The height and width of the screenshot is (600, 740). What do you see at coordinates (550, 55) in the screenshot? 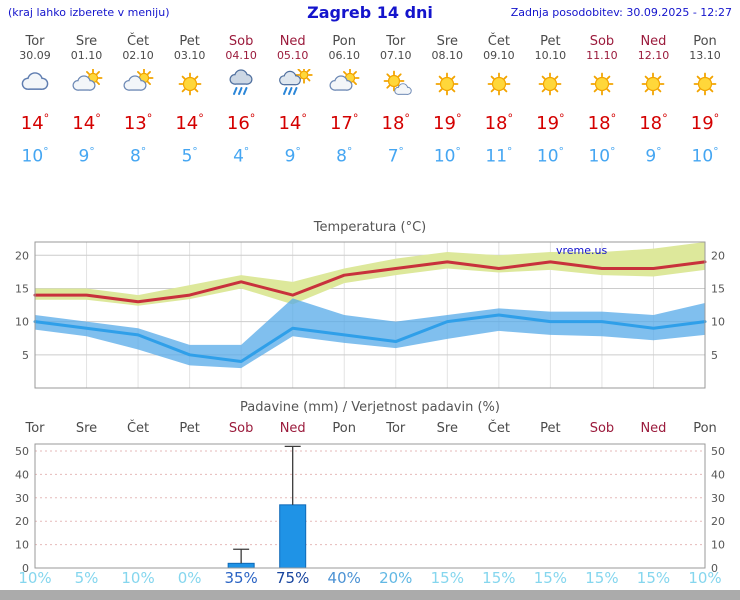
I see `day-date: 10.10` at bounding box center [550, 55].